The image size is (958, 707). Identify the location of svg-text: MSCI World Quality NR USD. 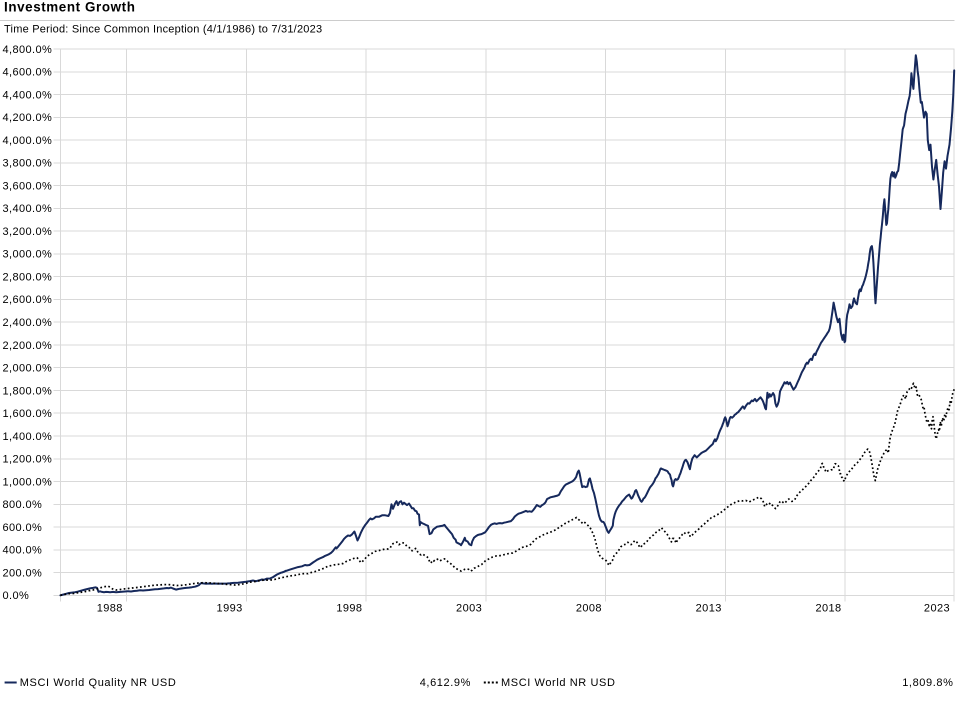
(98, 683).